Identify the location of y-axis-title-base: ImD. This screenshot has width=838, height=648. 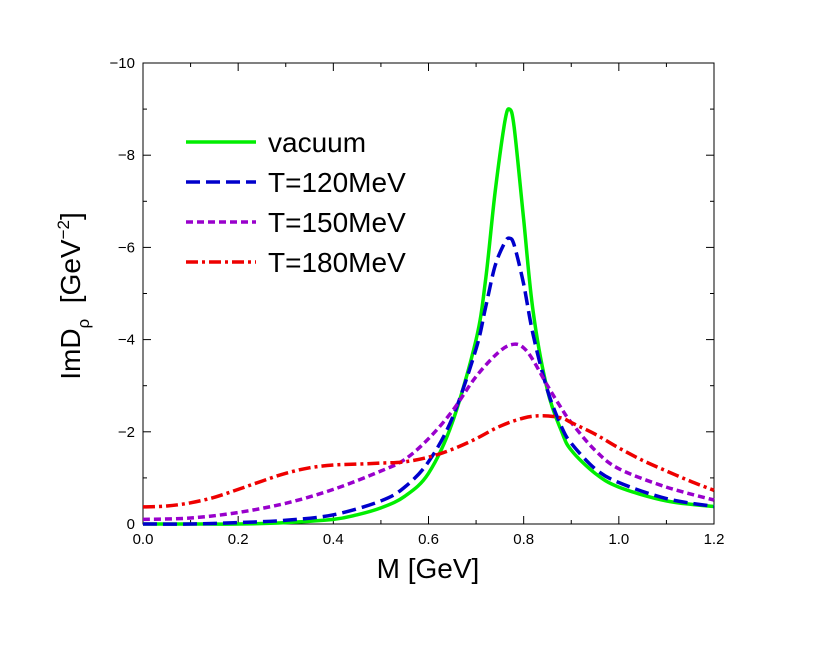
(70, 353).